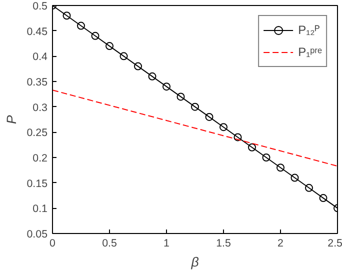 Image resolution: width=342 pixels, height=272 pixels. Describe the element at coordinates (309, 30) in the screenshot. I see `legend-label: P₁₂ᴾ` at that location.